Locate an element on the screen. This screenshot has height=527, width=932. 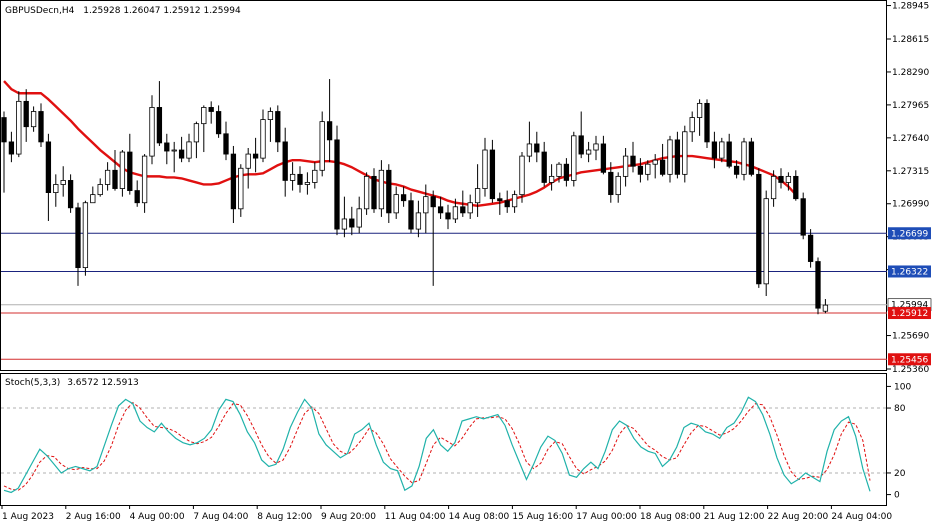
price-tag: 1.25912 is located at coordinates (909, 313).